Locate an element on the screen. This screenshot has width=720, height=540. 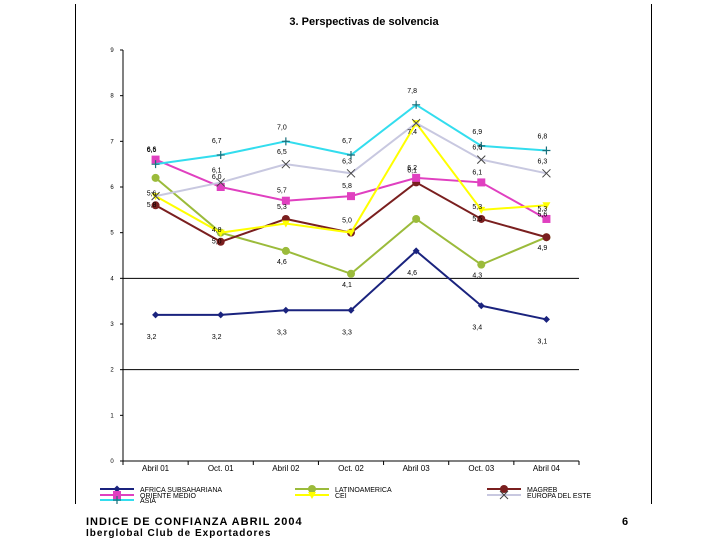
data-label-oriente-medio: 6,0 is located at coordinates (217, 177).